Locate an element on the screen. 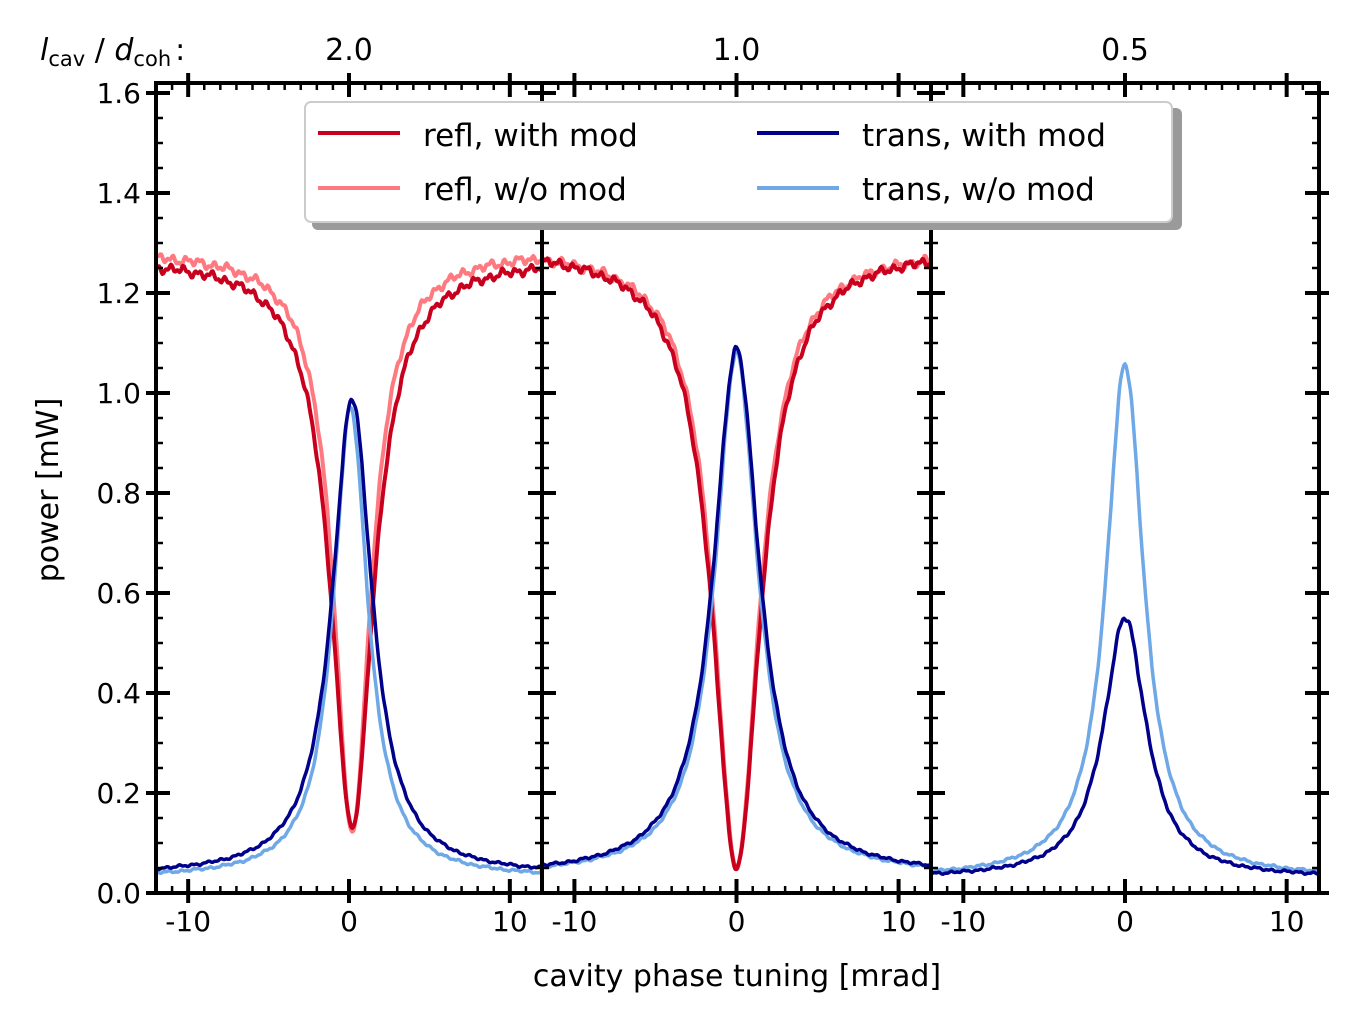  ratio-label-colon: : is located at coordinates (180, 50).